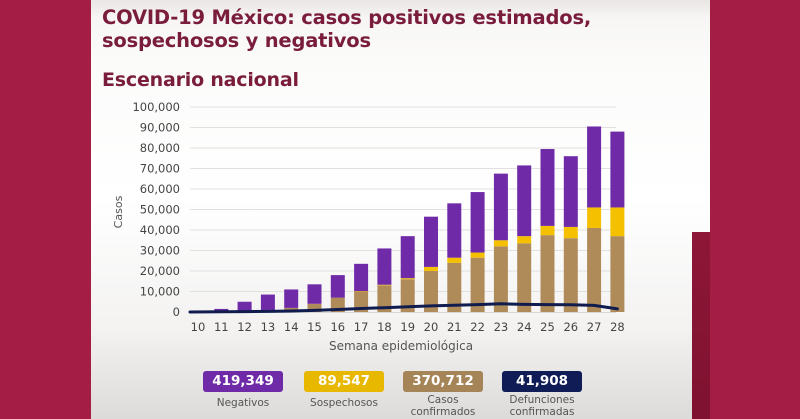 The width and height of the screenshot is (800, 419). What do you see at coordinates (384, 327) in the screenshot?
I see `x-tick-label: 18` at bounding box center [384, 327].